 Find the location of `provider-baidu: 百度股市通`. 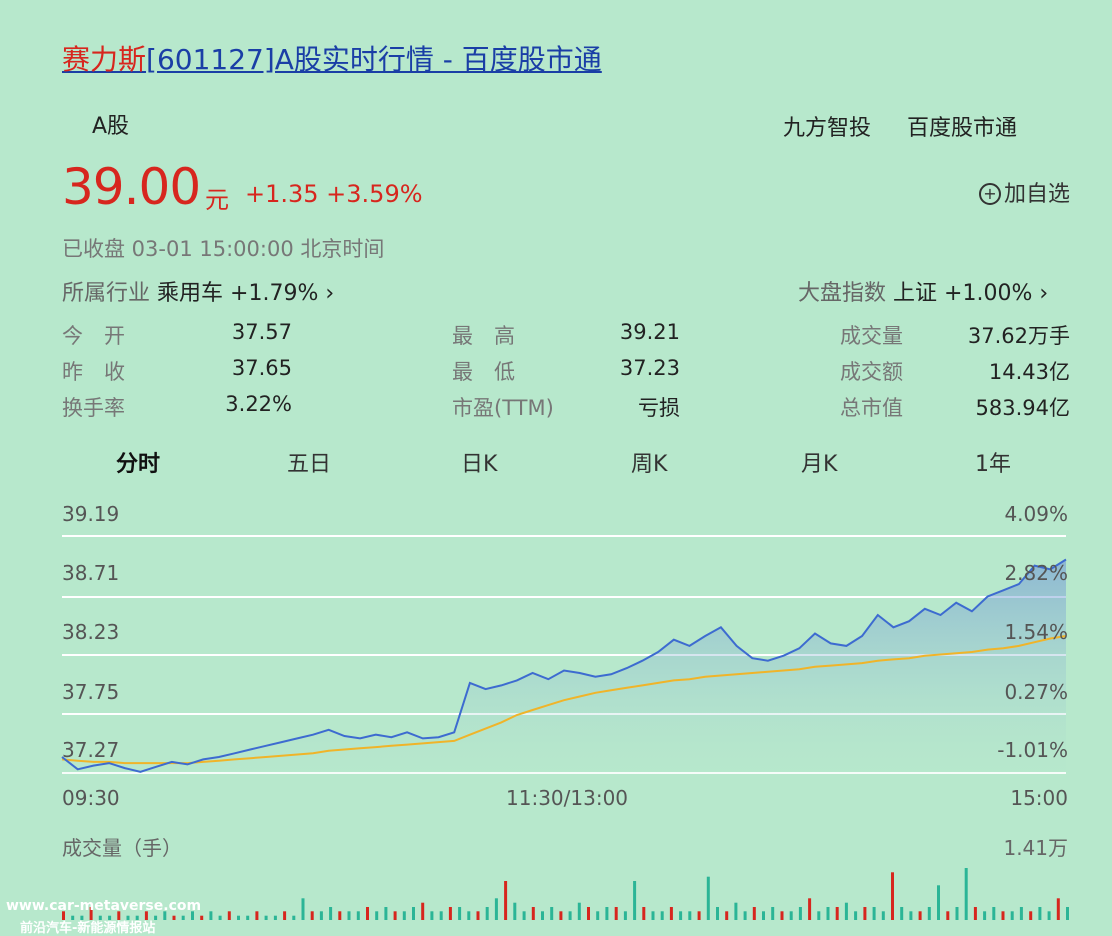

provider-baidu: 百度股市通 is located at coordinates (962, 128).